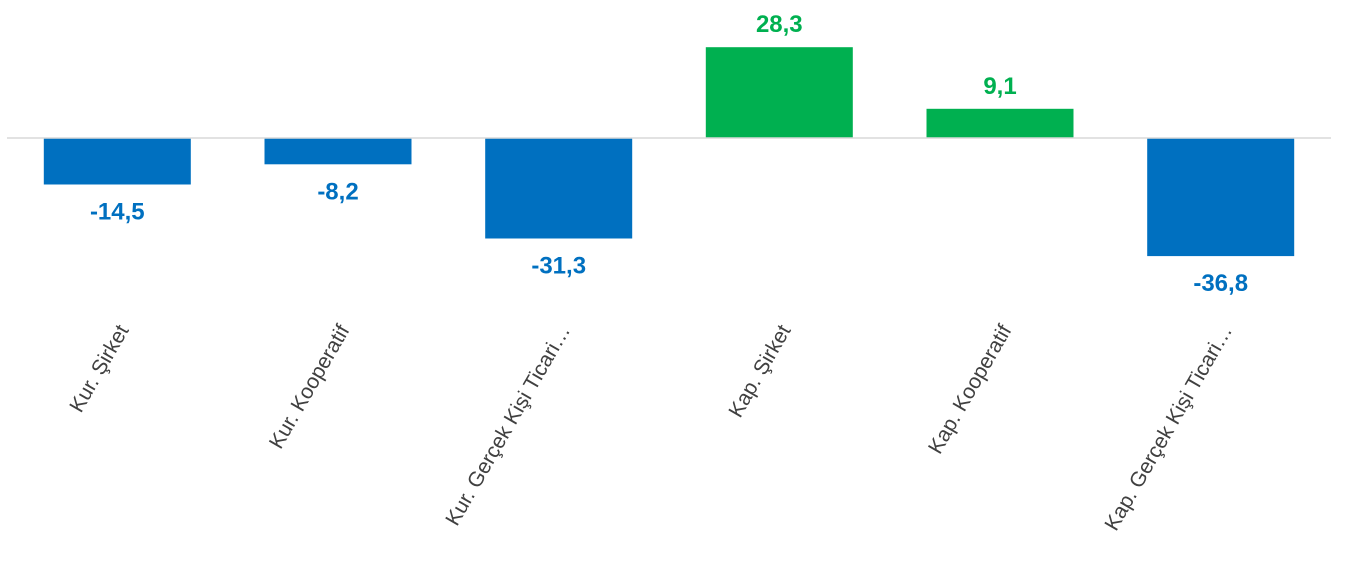 Image resolution: width=1346 pixels, height=565 pixels. What do you see at coordinates (759, 371) in the screenshot?
I see `category-tick-label: Kap. Şirket` at bounding box center [759, 371].